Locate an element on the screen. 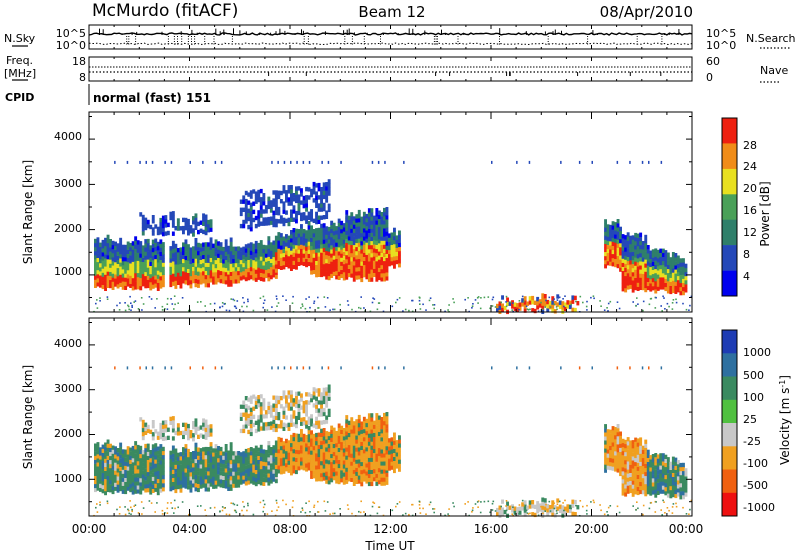 The image size is (800, 554). noise-traces is located at coordinates (390, 37).